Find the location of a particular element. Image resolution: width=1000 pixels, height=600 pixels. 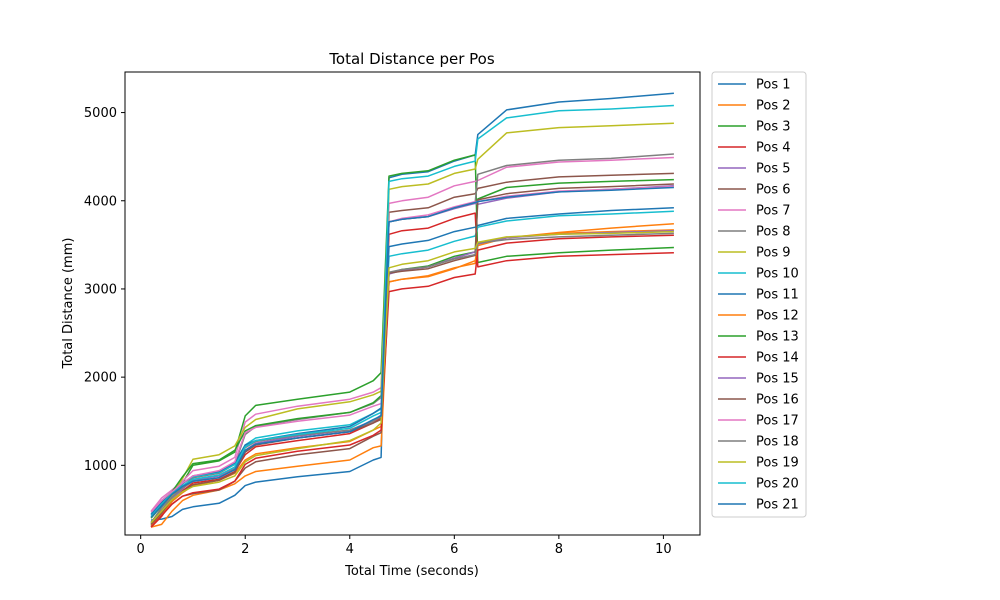

y-axis: 1000 2000 3000 4000 5000 is located at coordinates (104, 290).